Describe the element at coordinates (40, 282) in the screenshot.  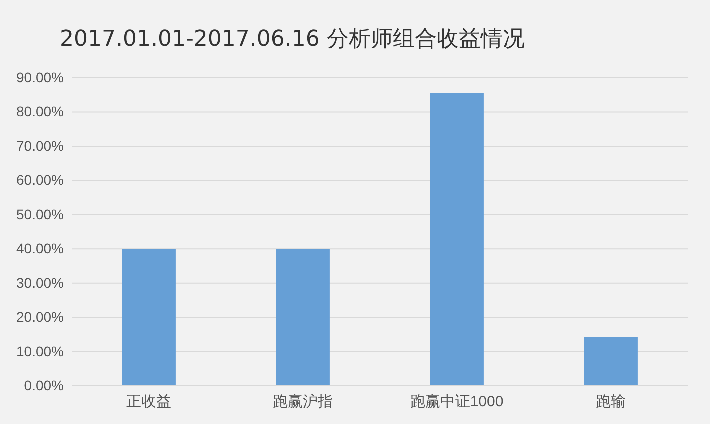
I see `y-tick-label: 30.00%` at that location.